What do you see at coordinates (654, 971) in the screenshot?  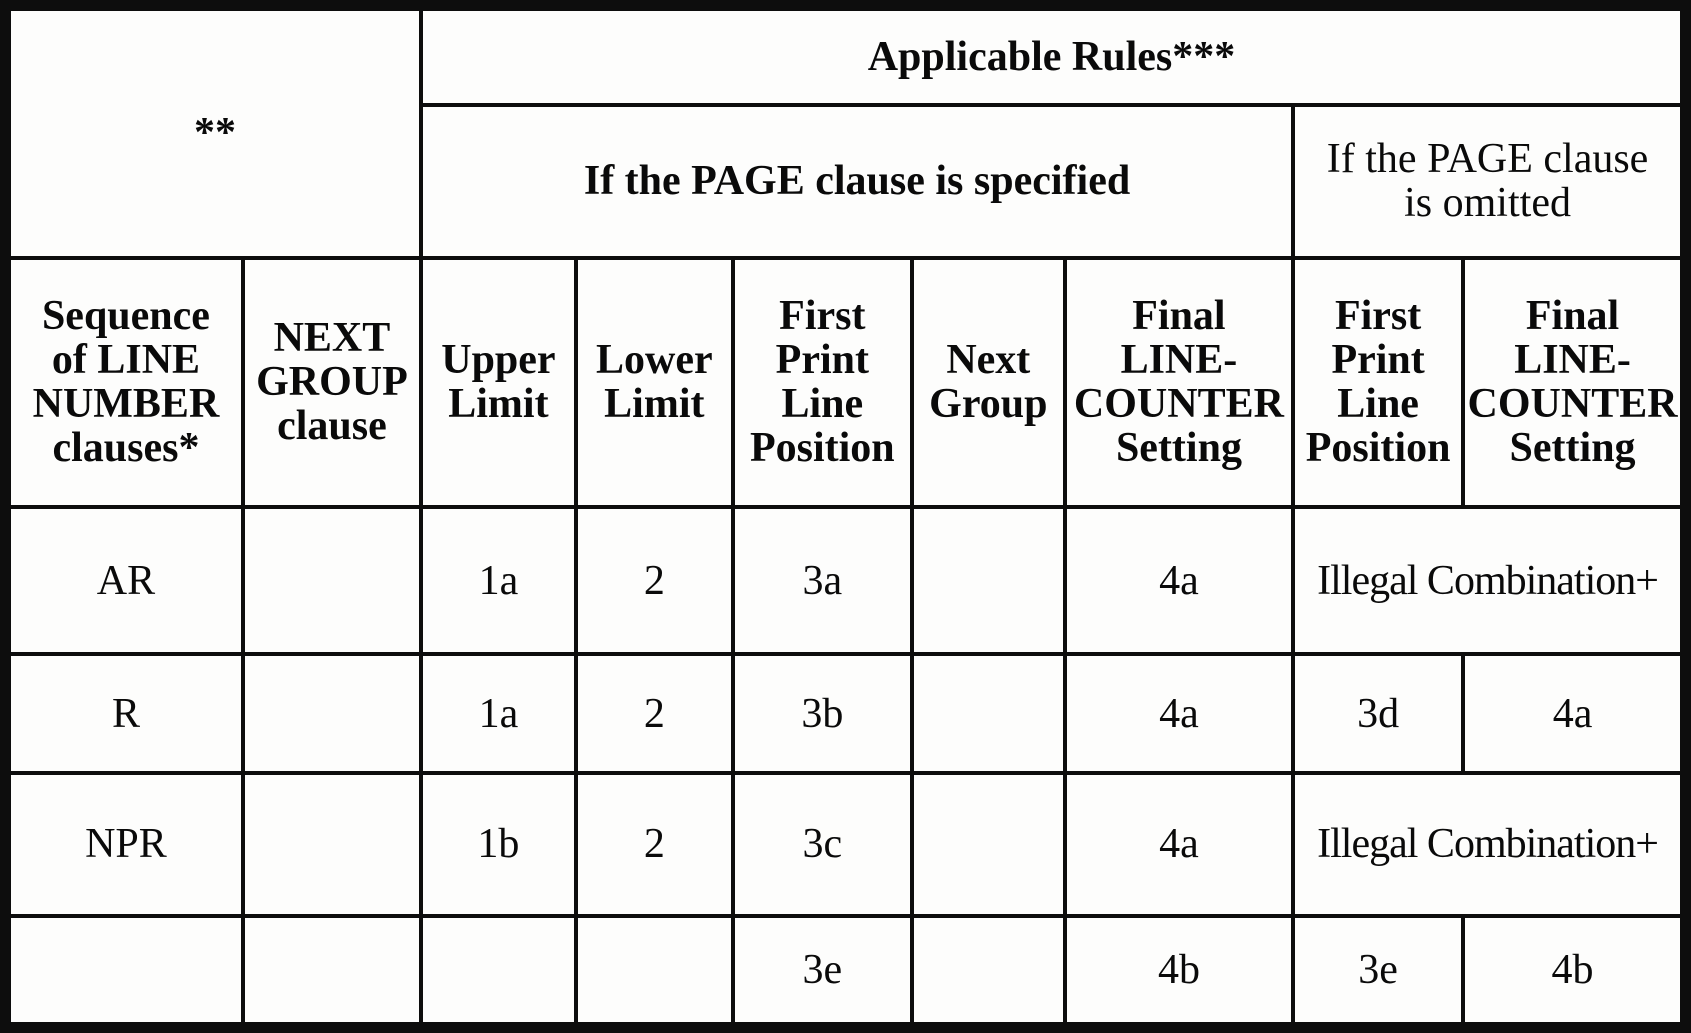 I see `cell-lower-limit` at bounding box center [654, 971].